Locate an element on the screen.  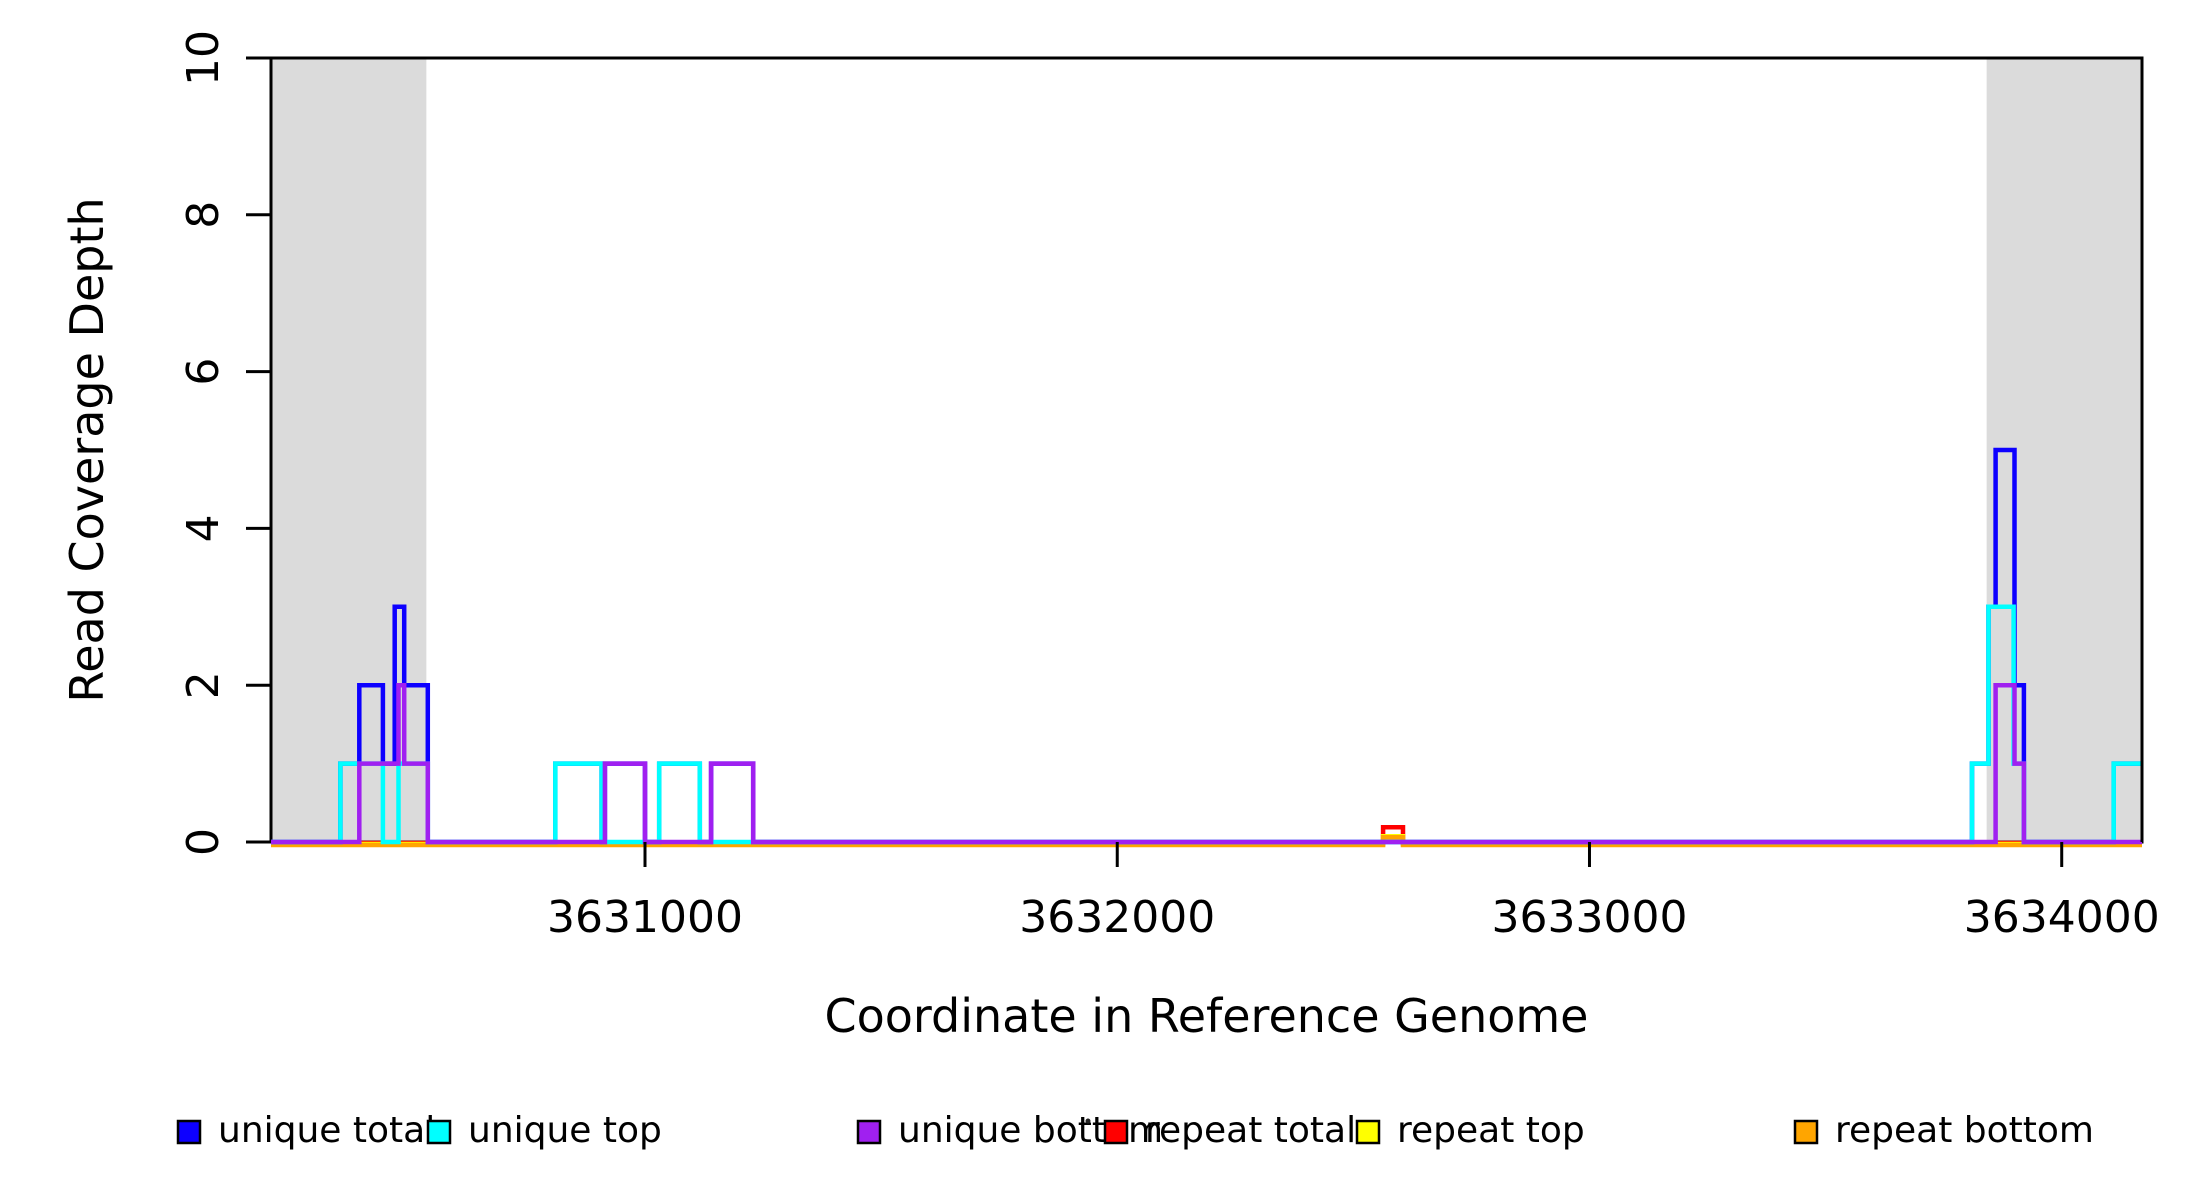
x-axis-title: Coordinate in Reference Genome is located at coordinates (1207, 1016).